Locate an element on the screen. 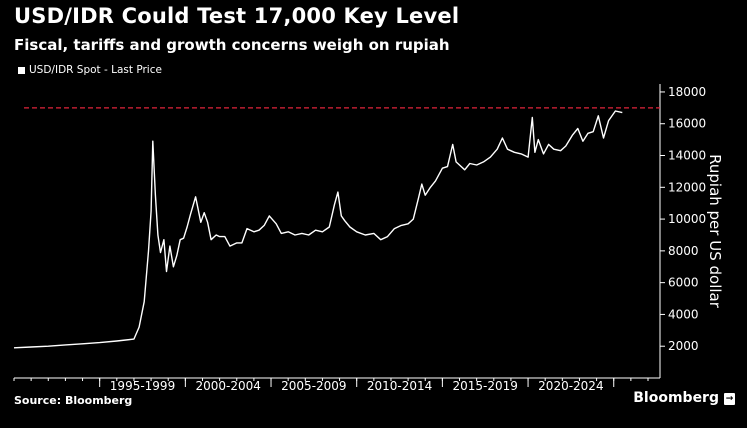 Image resolution: width=747 pixels, height=428 pixels. source-note: Source: Bloomberg is located at coordinates (73, 400).